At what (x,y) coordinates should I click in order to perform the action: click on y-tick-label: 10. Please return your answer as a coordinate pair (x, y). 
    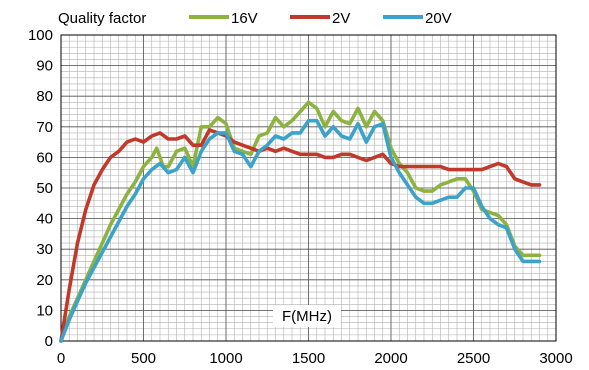
    Looking at the image, I should click on (44, 310).